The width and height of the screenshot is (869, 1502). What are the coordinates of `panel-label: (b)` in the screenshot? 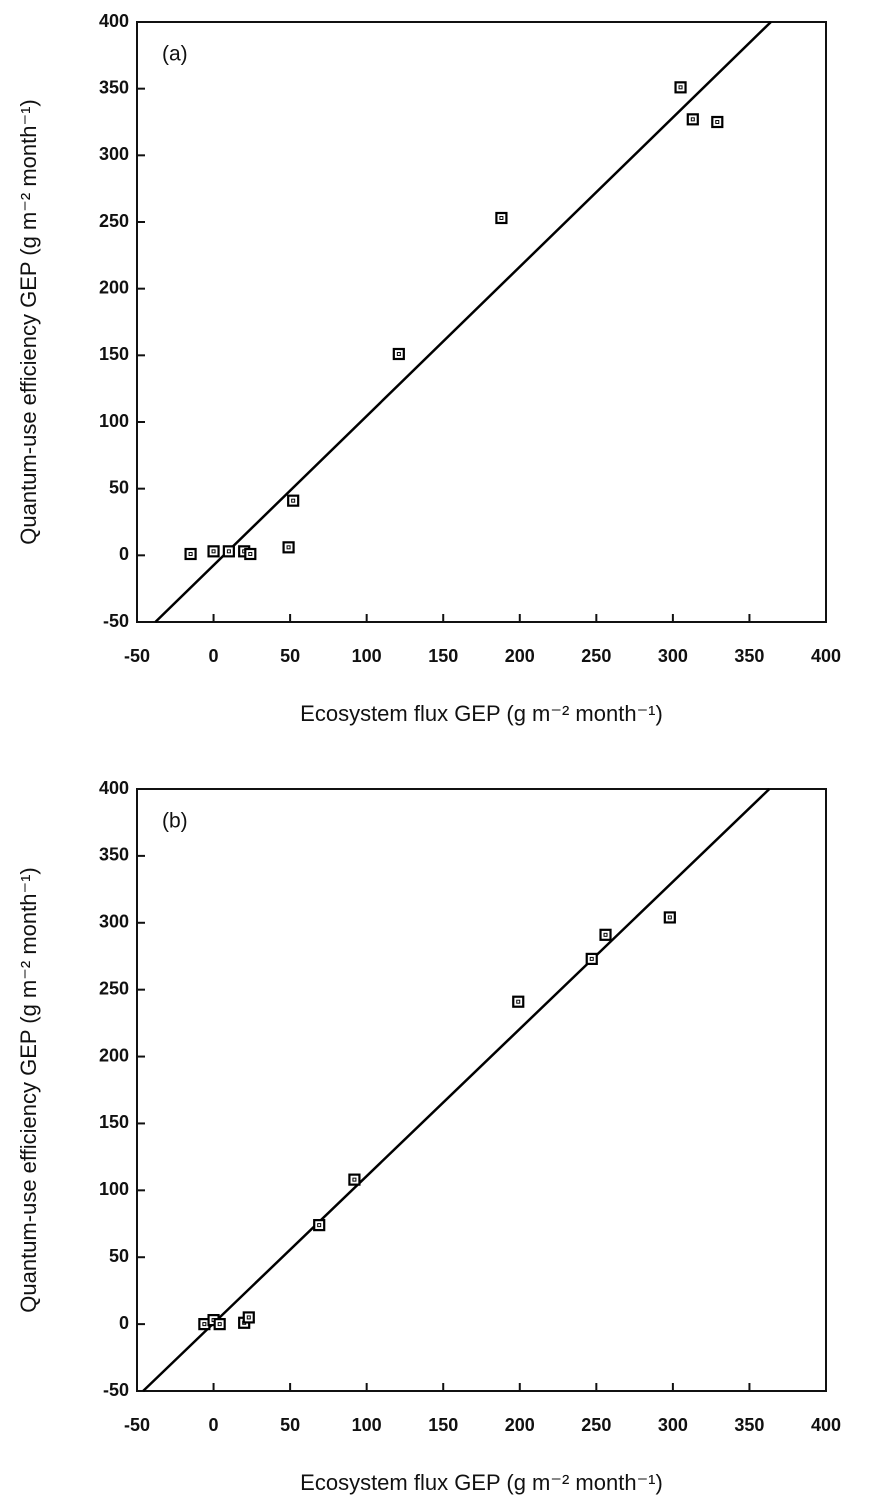 It's located at (175, 821).